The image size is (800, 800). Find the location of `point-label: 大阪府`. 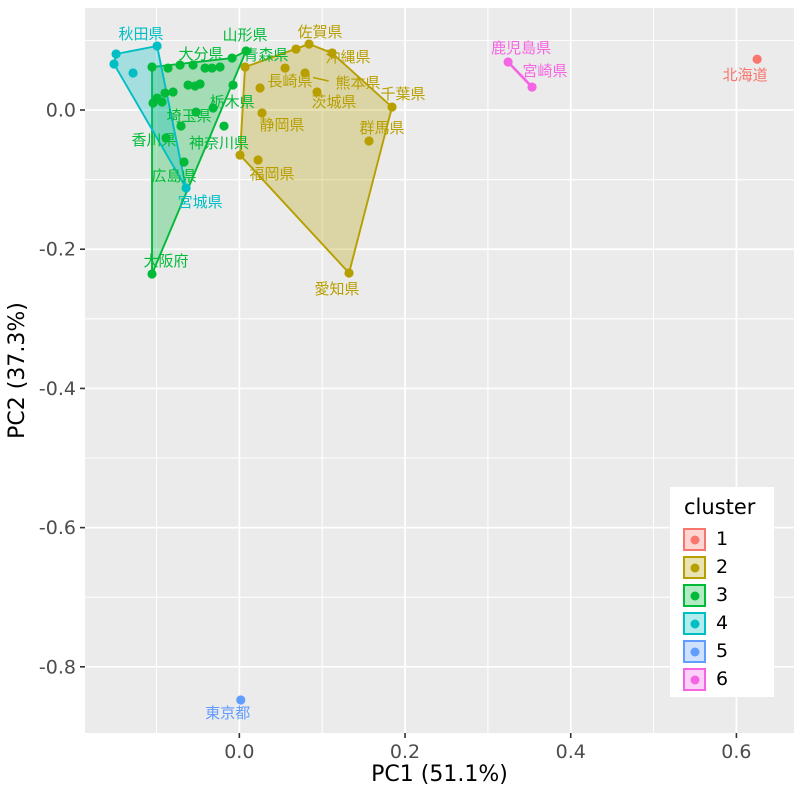

point-label: 大阪府 is located at coordinates (166, 261).